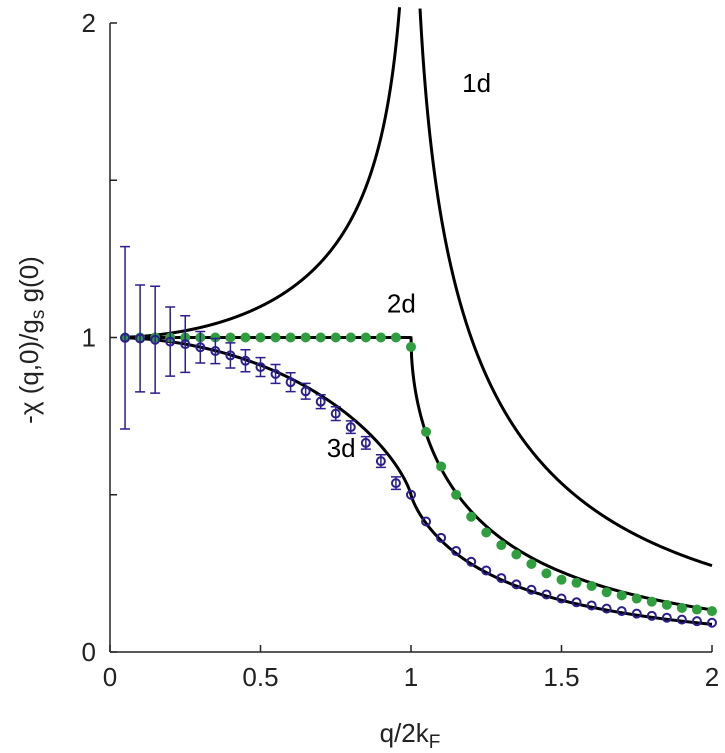 This screenshot has width=725, height=753. Describe the element at coordinates (410, 735) in the screenshot. I see `x-axis-title: q/2kF` at that location.